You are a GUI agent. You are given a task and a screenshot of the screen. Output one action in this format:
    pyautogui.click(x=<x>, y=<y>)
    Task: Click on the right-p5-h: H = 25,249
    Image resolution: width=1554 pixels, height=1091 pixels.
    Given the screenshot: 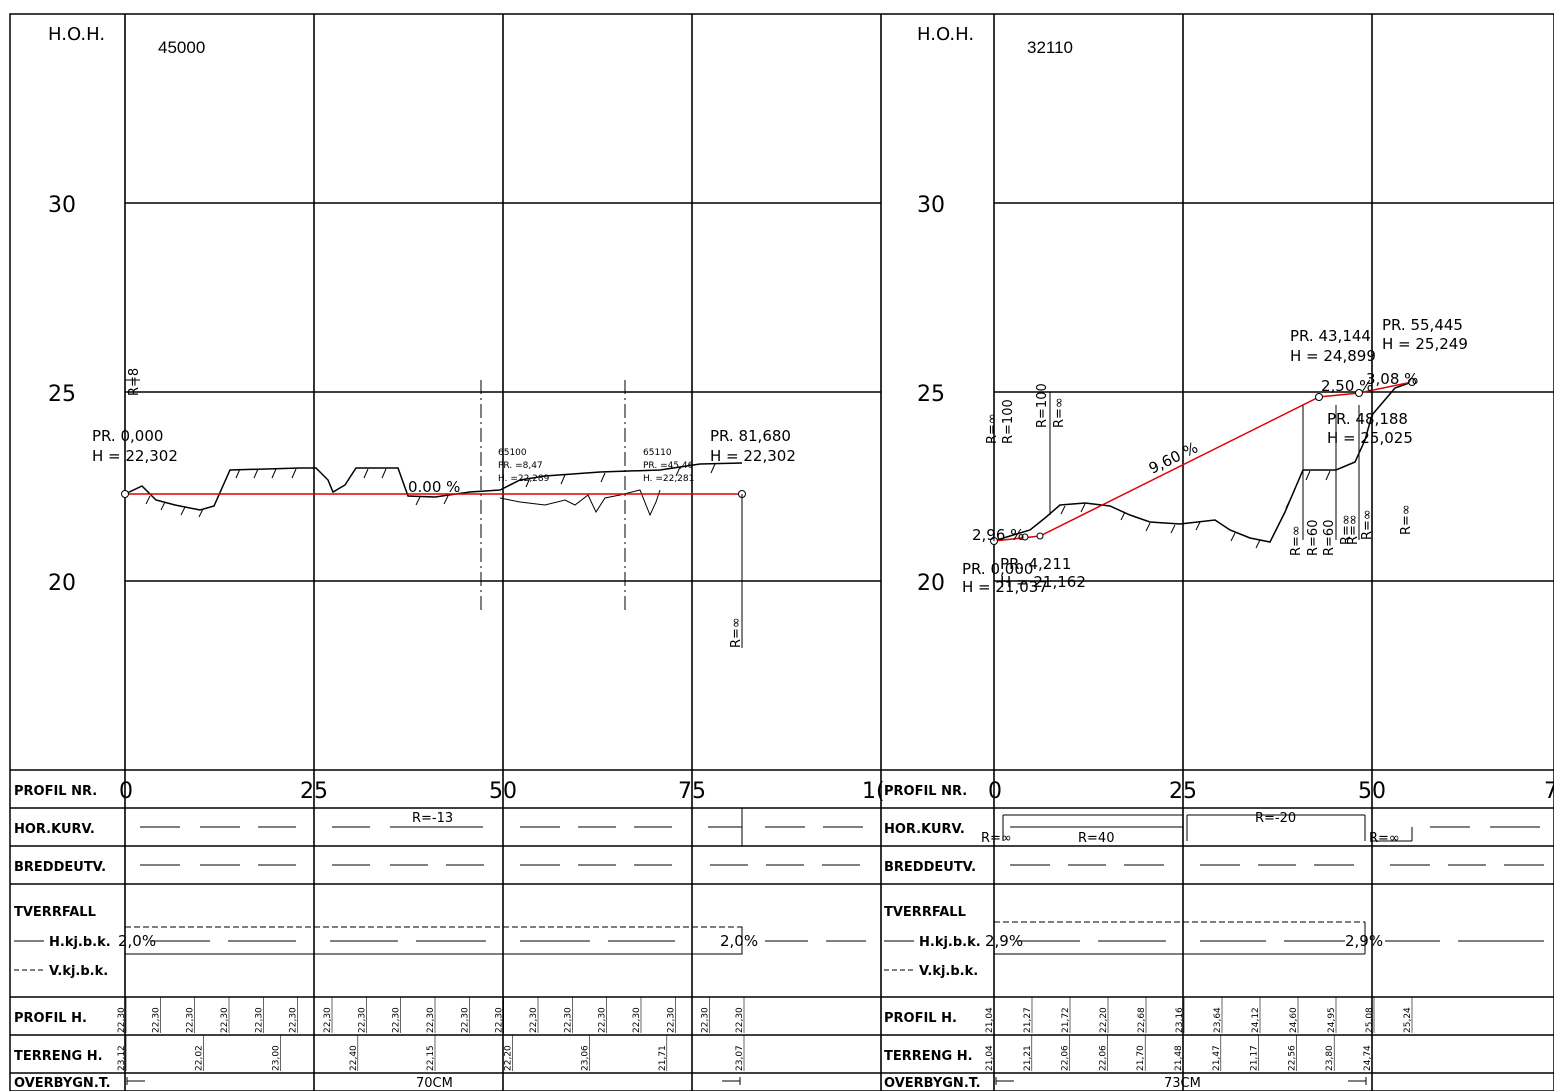 What is the action you would take?
    pyautogui.click(x=1425, y=344)
    